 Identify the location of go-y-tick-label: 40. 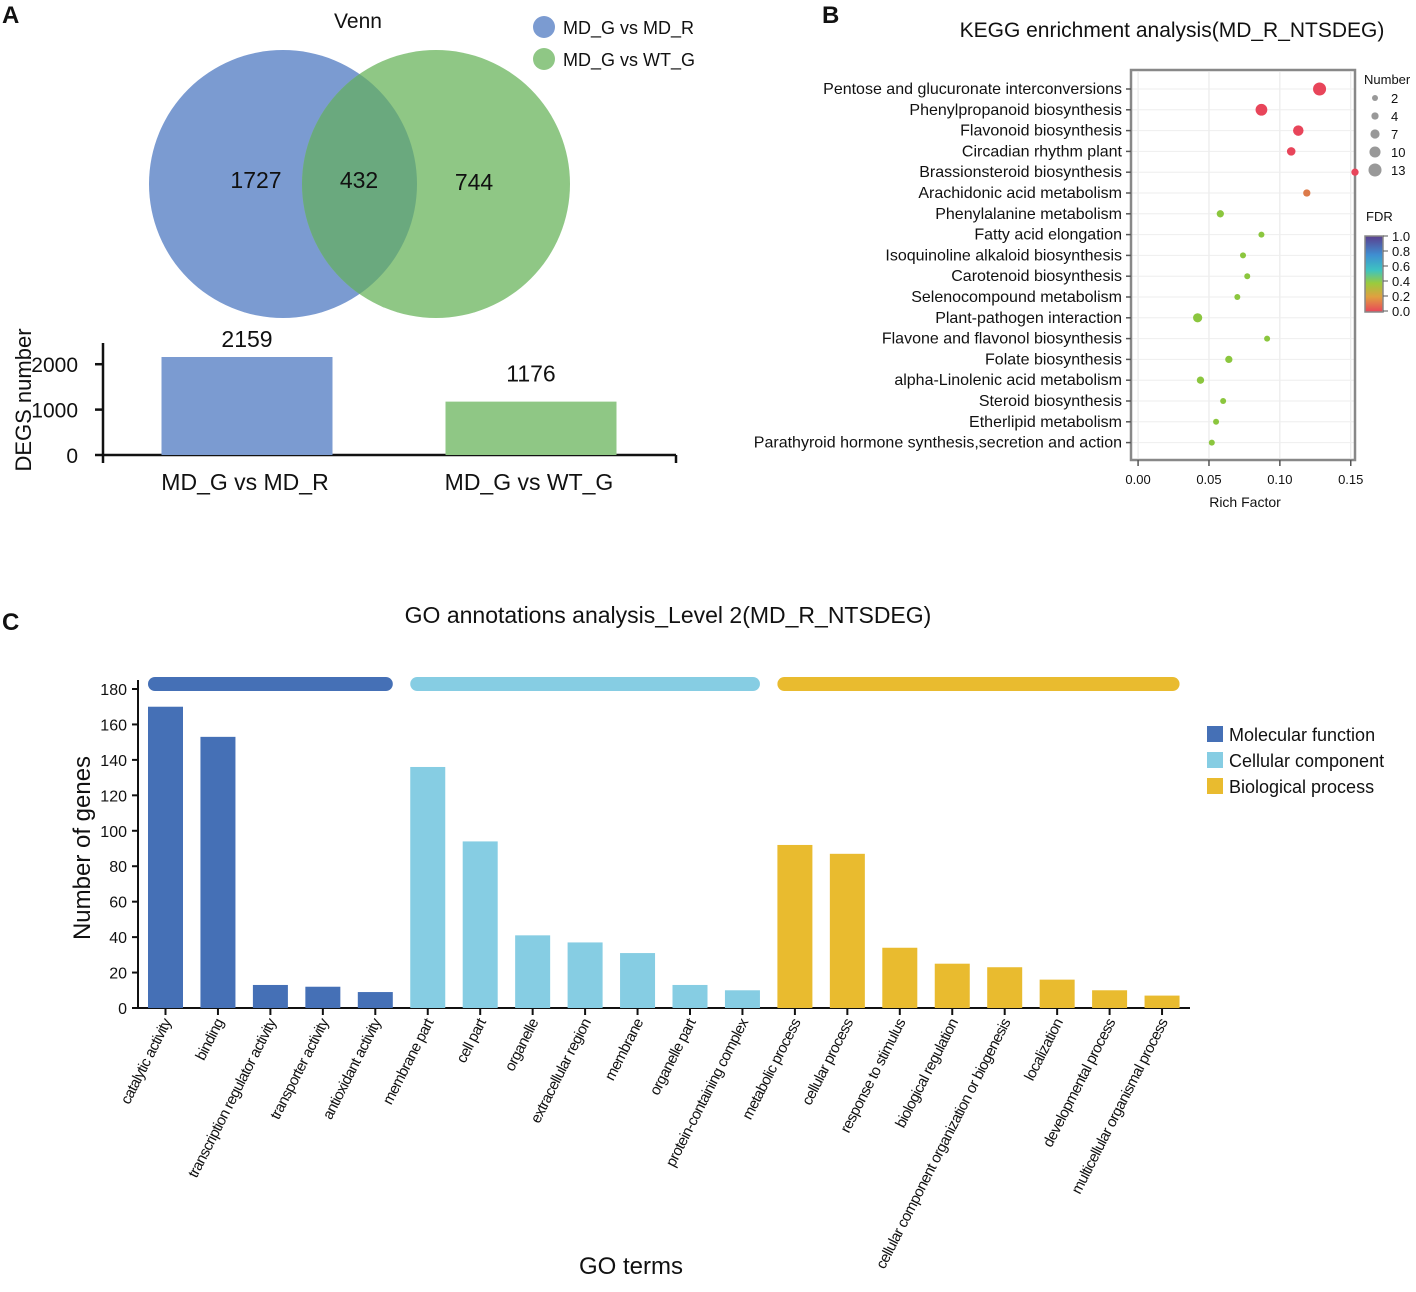
(118, 938).